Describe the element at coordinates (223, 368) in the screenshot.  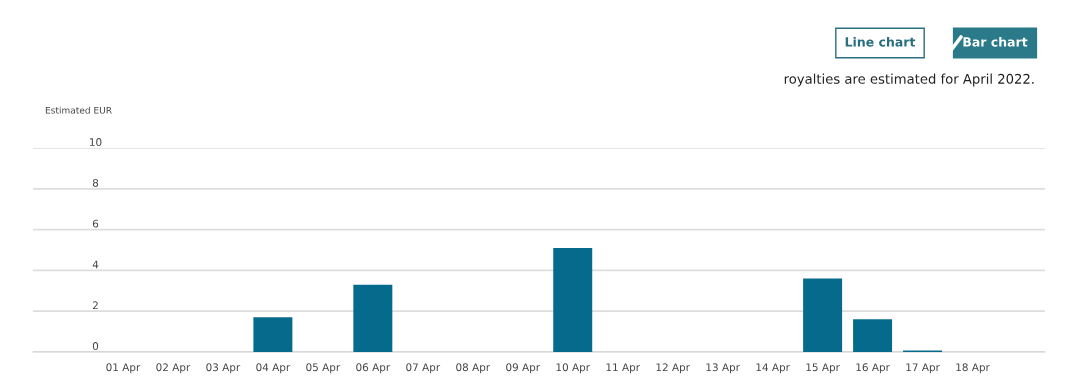
I see `x-tick-label: 03 Apr` at that location.